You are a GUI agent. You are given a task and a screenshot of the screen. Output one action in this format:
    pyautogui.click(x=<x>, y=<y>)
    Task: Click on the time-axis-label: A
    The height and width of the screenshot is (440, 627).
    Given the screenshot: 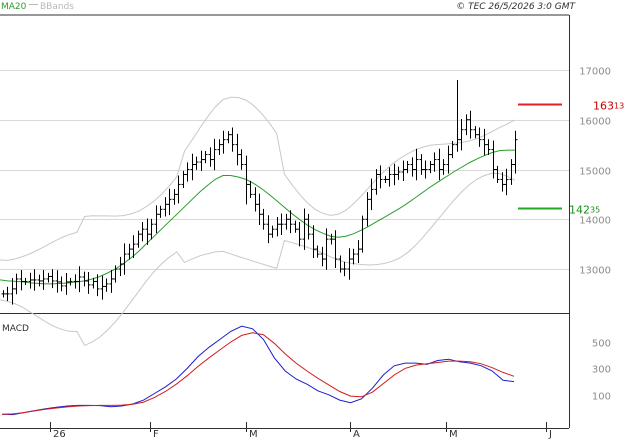 What is the action you would take?
    pyautogui.click(x=356, y=434)
    